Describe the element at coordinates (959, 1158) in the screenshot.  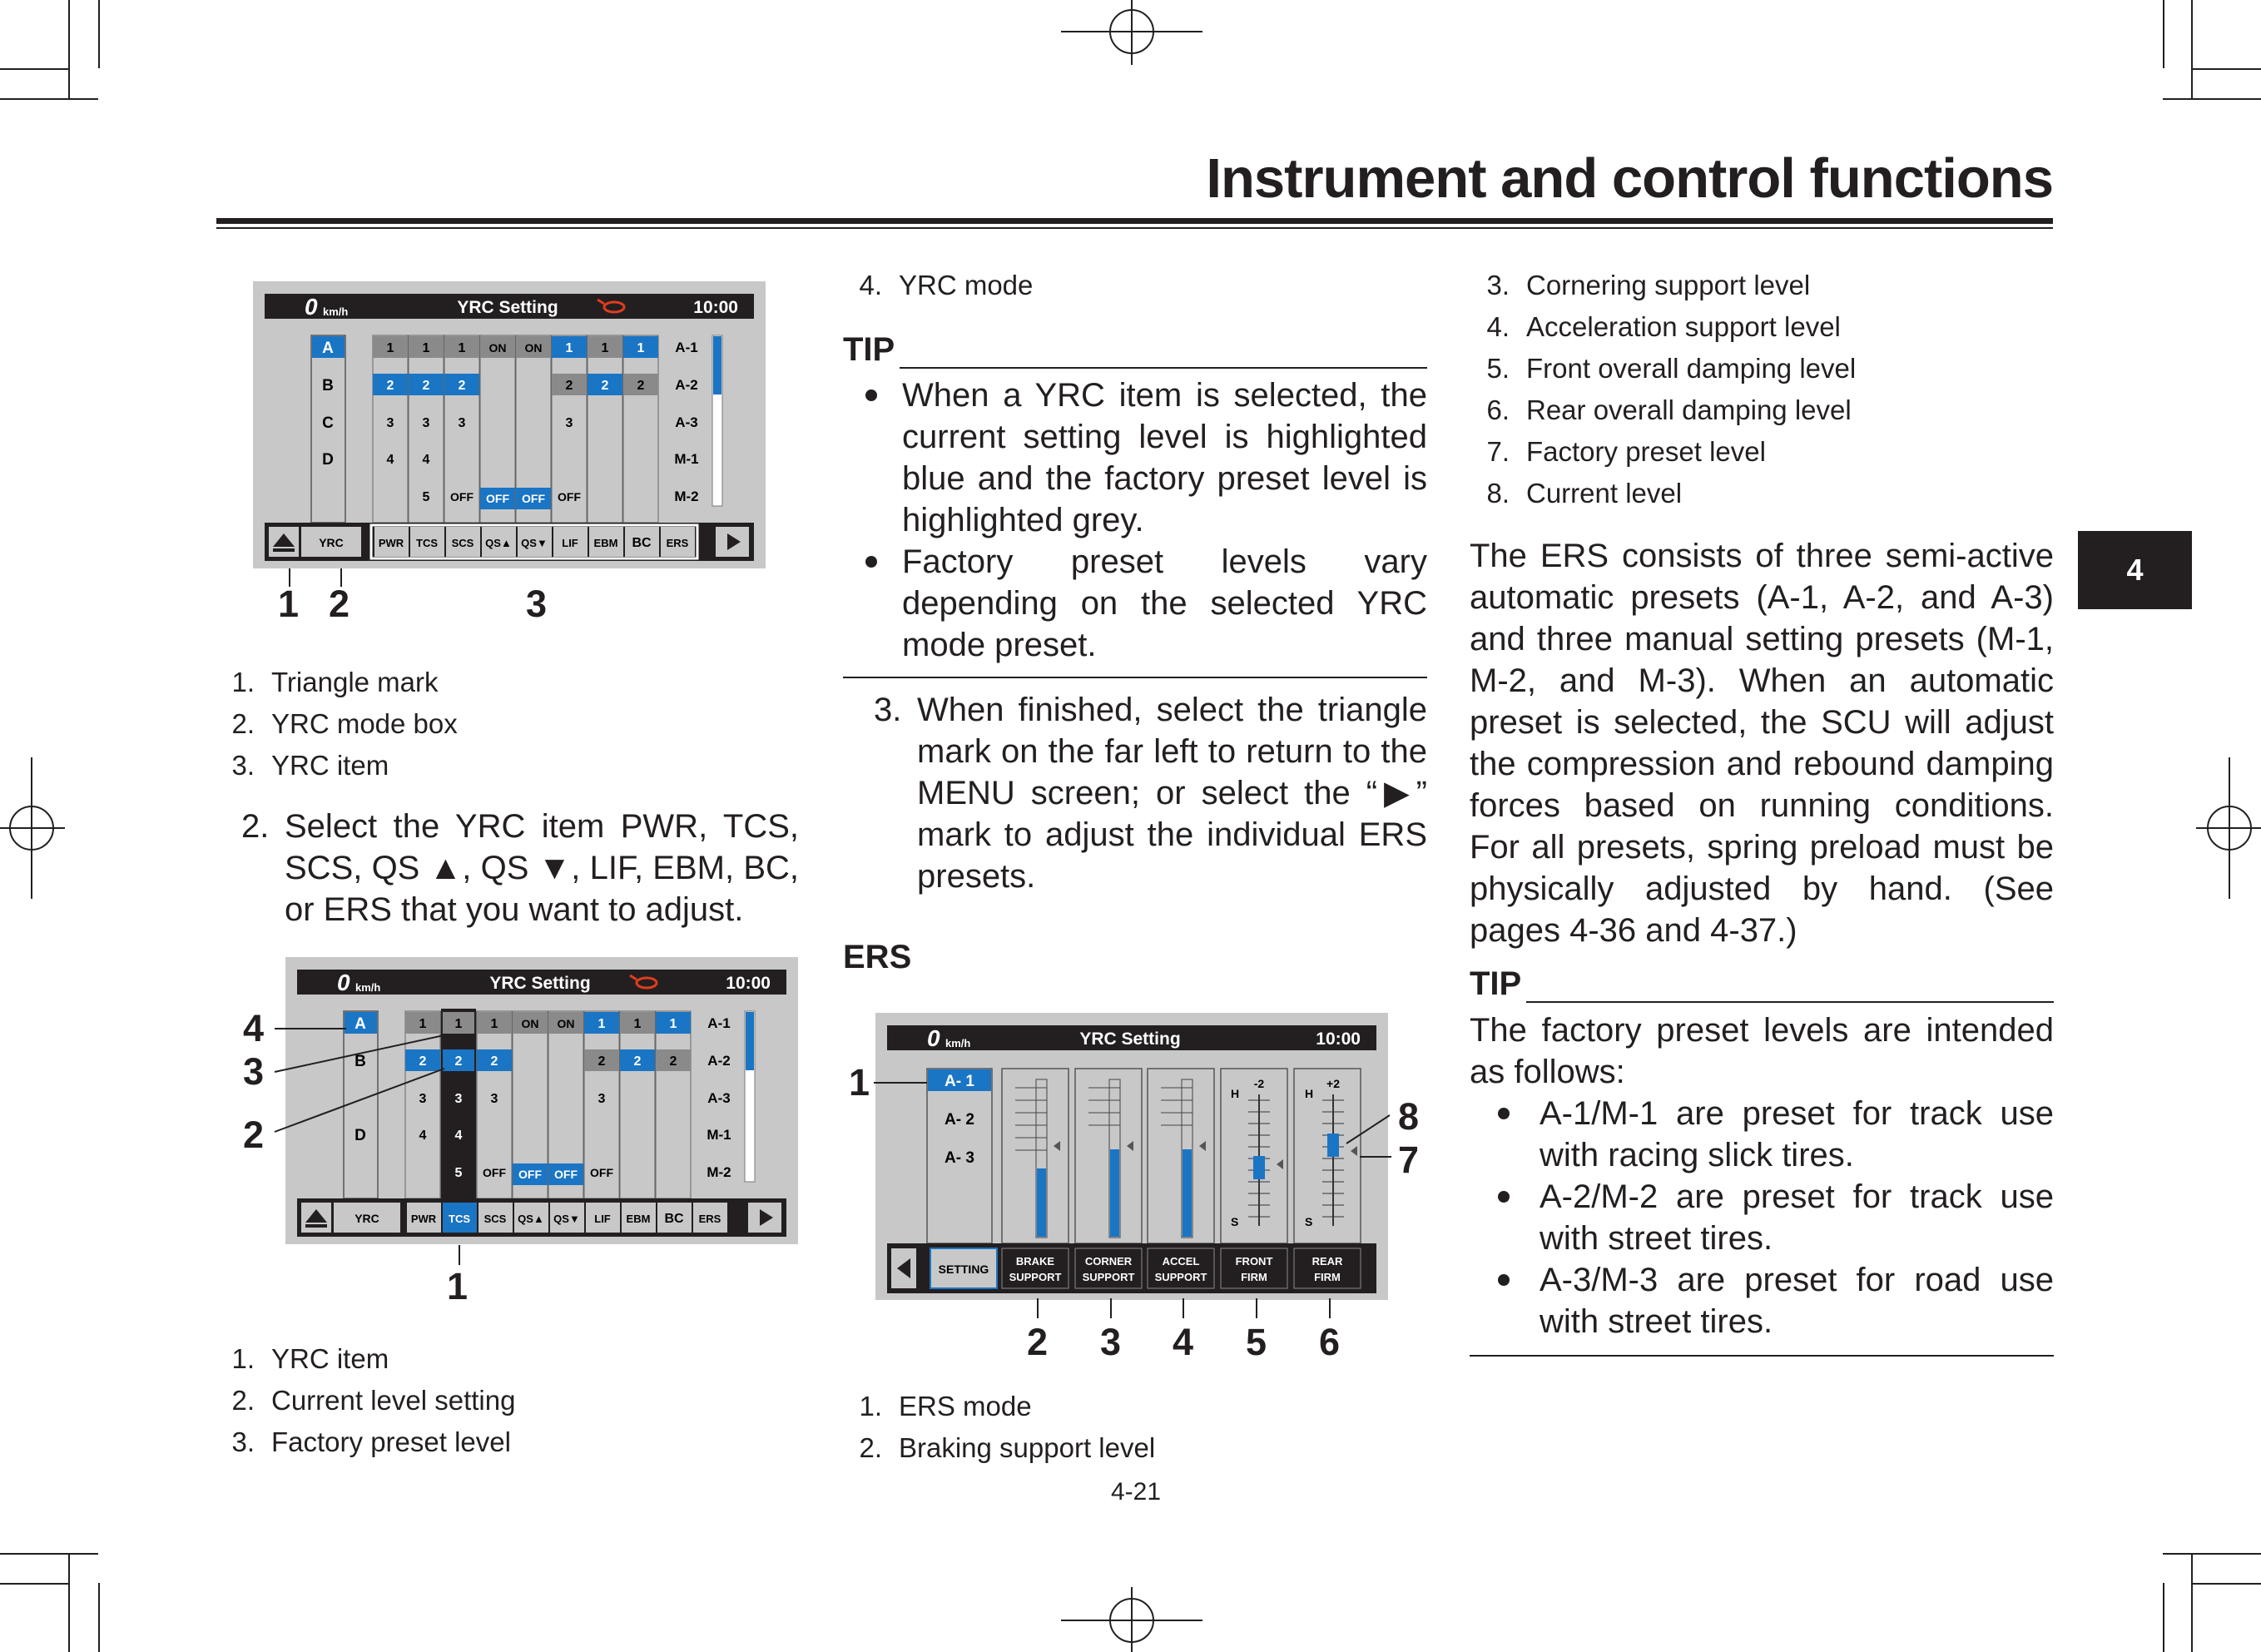
I see `svg-text: A- 3` at that location.